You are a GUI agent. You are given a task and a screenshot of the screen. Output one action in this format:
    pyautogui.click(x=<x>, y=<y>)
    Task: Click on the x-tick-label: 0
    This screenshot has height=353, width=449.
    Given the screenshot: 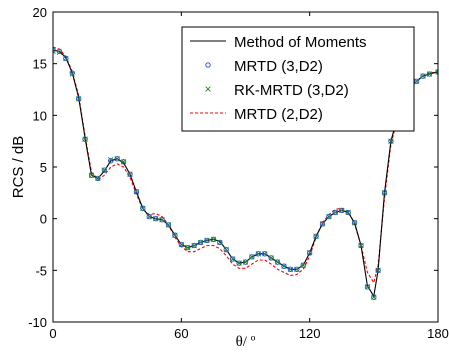 What is the action you would take?
    pyautogui.click(x=52, y=333)
    